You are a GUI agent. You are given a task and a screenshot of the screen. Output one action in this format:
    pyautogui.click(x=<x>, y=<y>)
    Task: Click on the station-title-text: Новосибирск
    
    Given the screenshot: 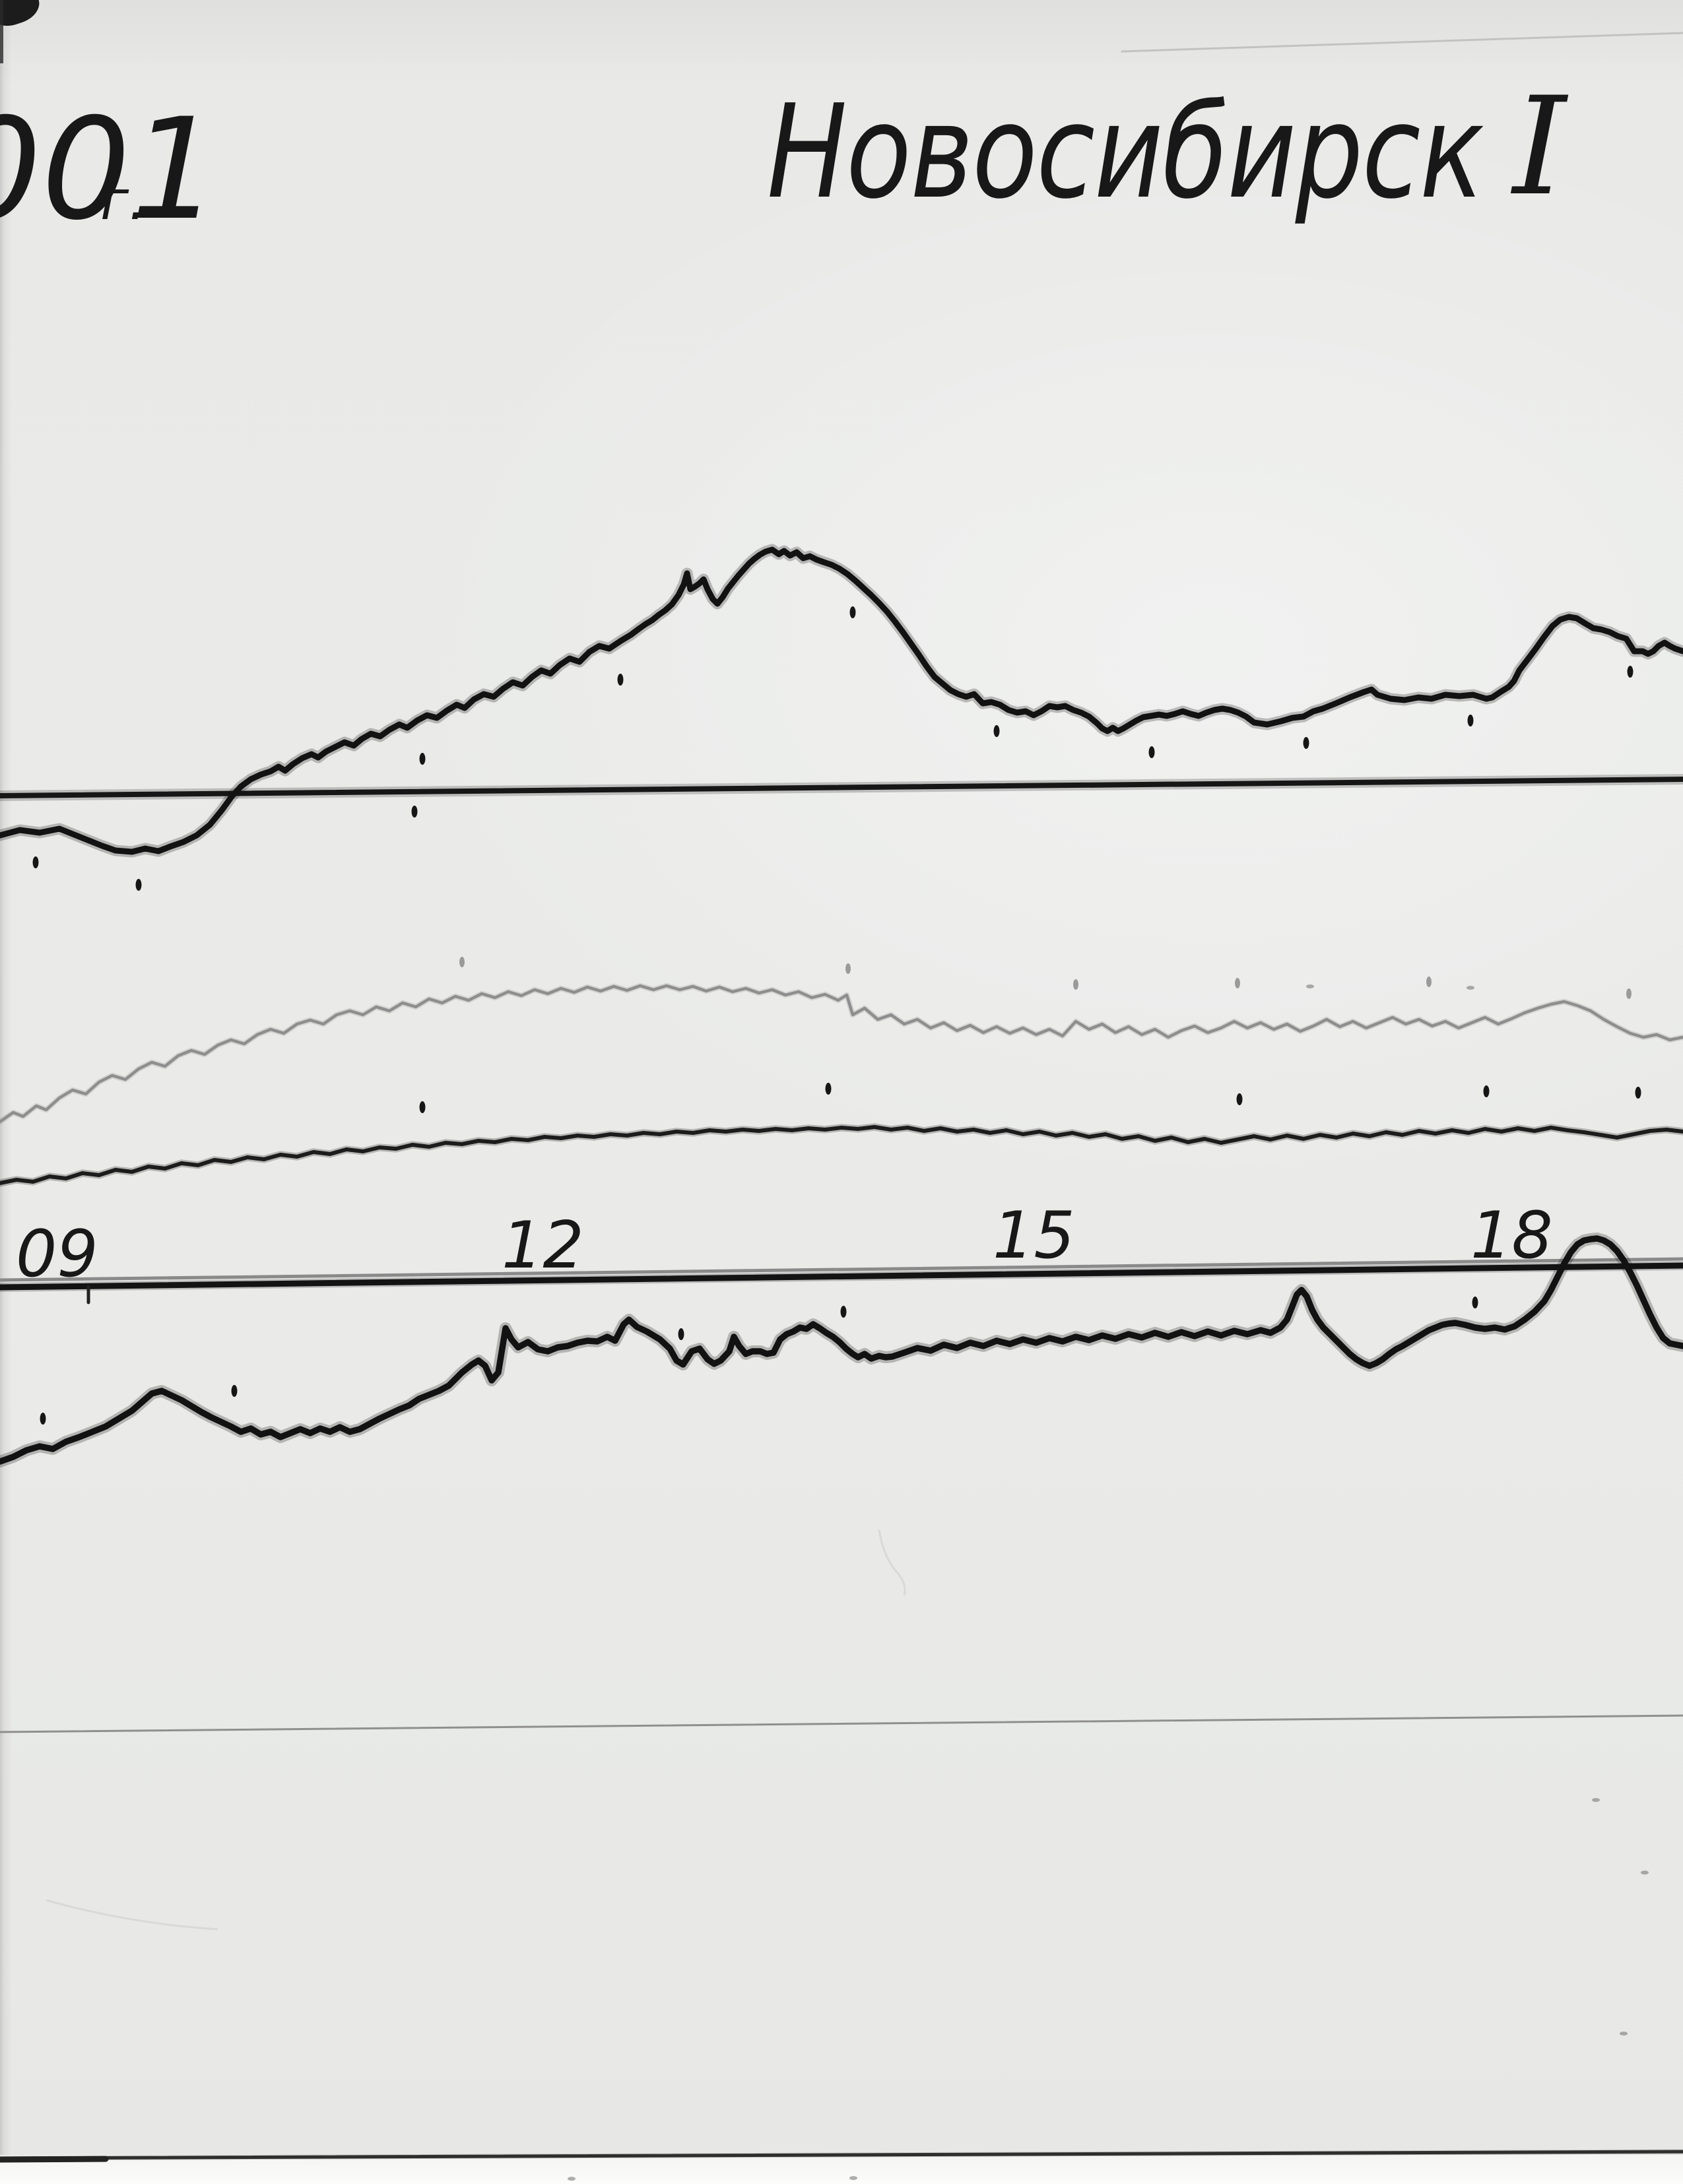 What is the action you would take?
    pyautogui.click(x=1125, y=152)
    